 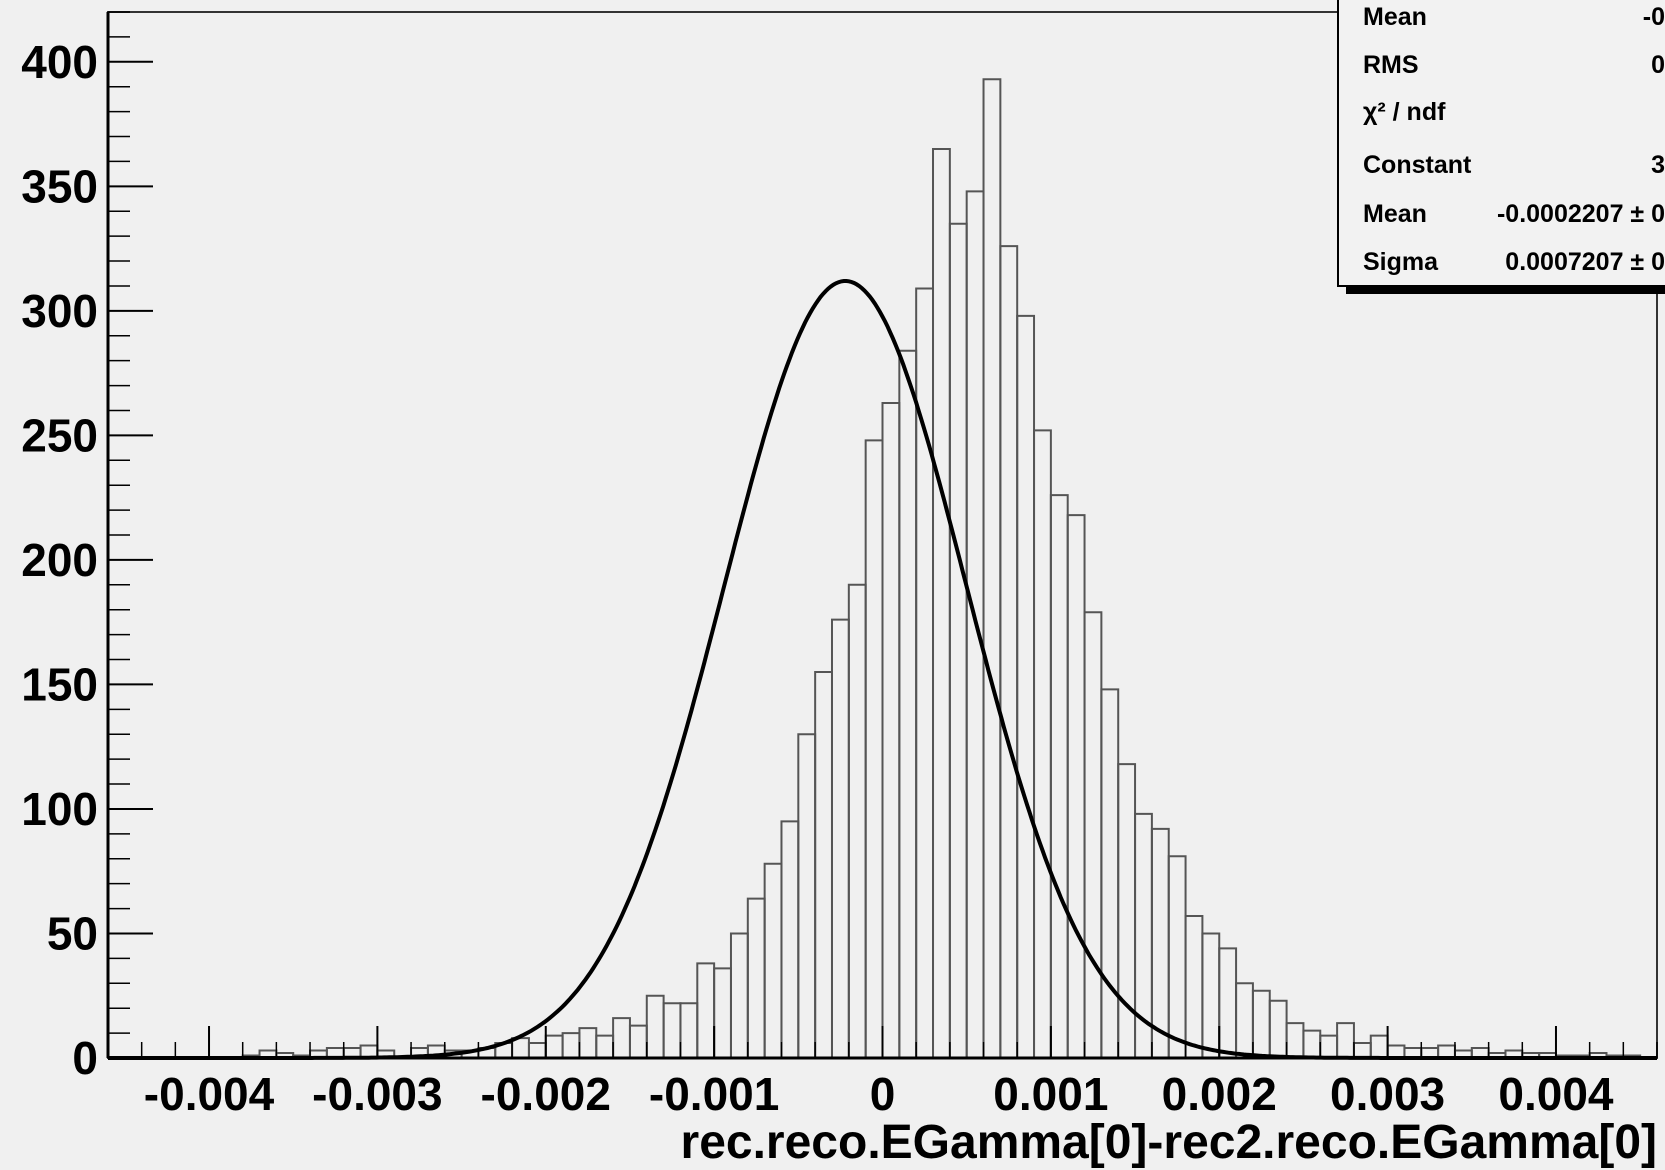 I want to click on y-tick-label: 350, so click(x=59, y=186).